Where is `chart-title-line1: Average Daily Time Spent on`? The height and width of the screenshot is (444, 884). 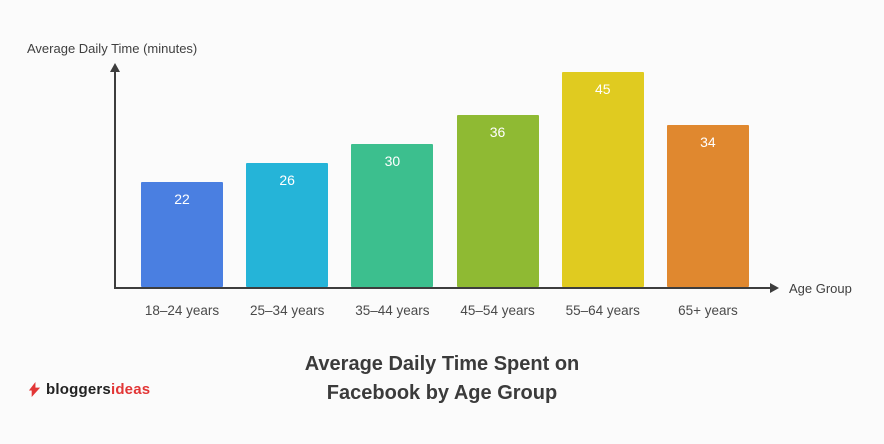 chart-title-line1: Average Daily Time Spent on is located at coordinates (442, 364).